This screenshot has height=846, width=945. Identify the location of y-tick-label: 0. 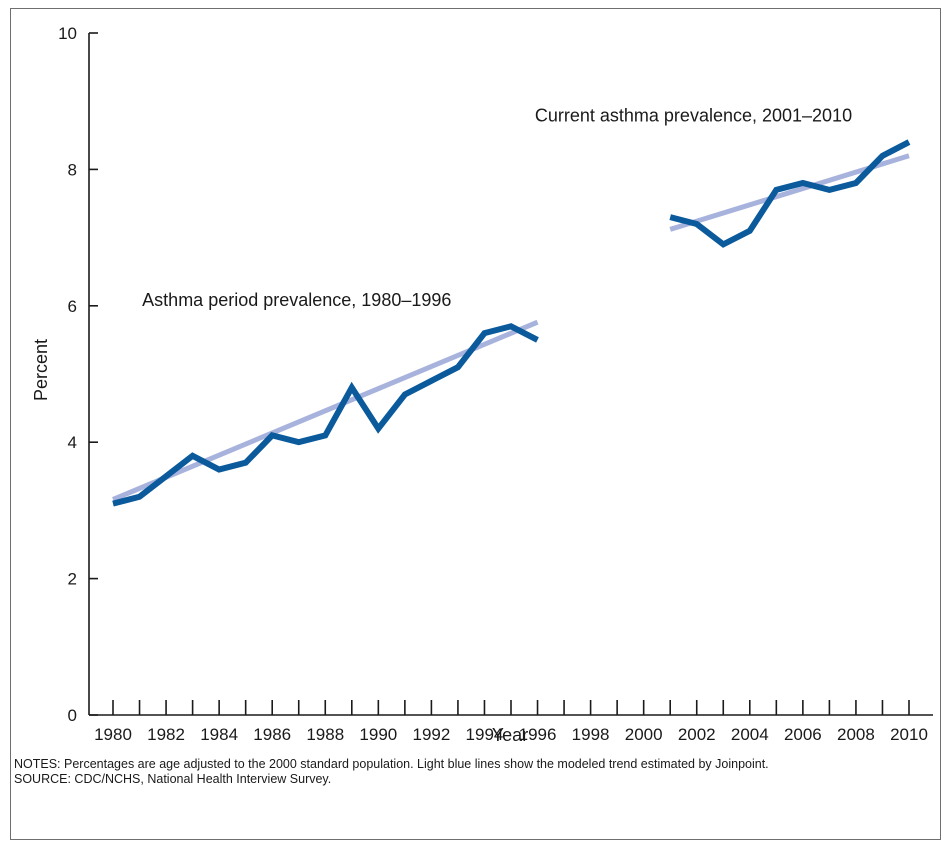
(72, 715).